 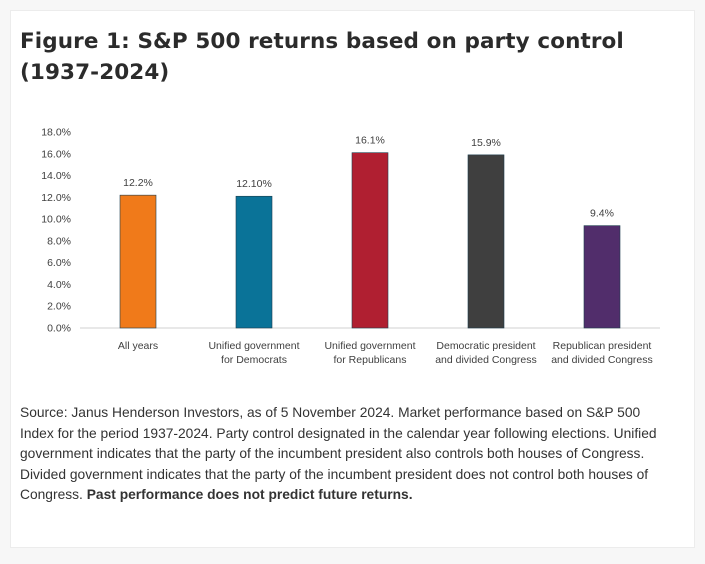 I want to click on category-label: Democratic president, so click(x=485, y=346).